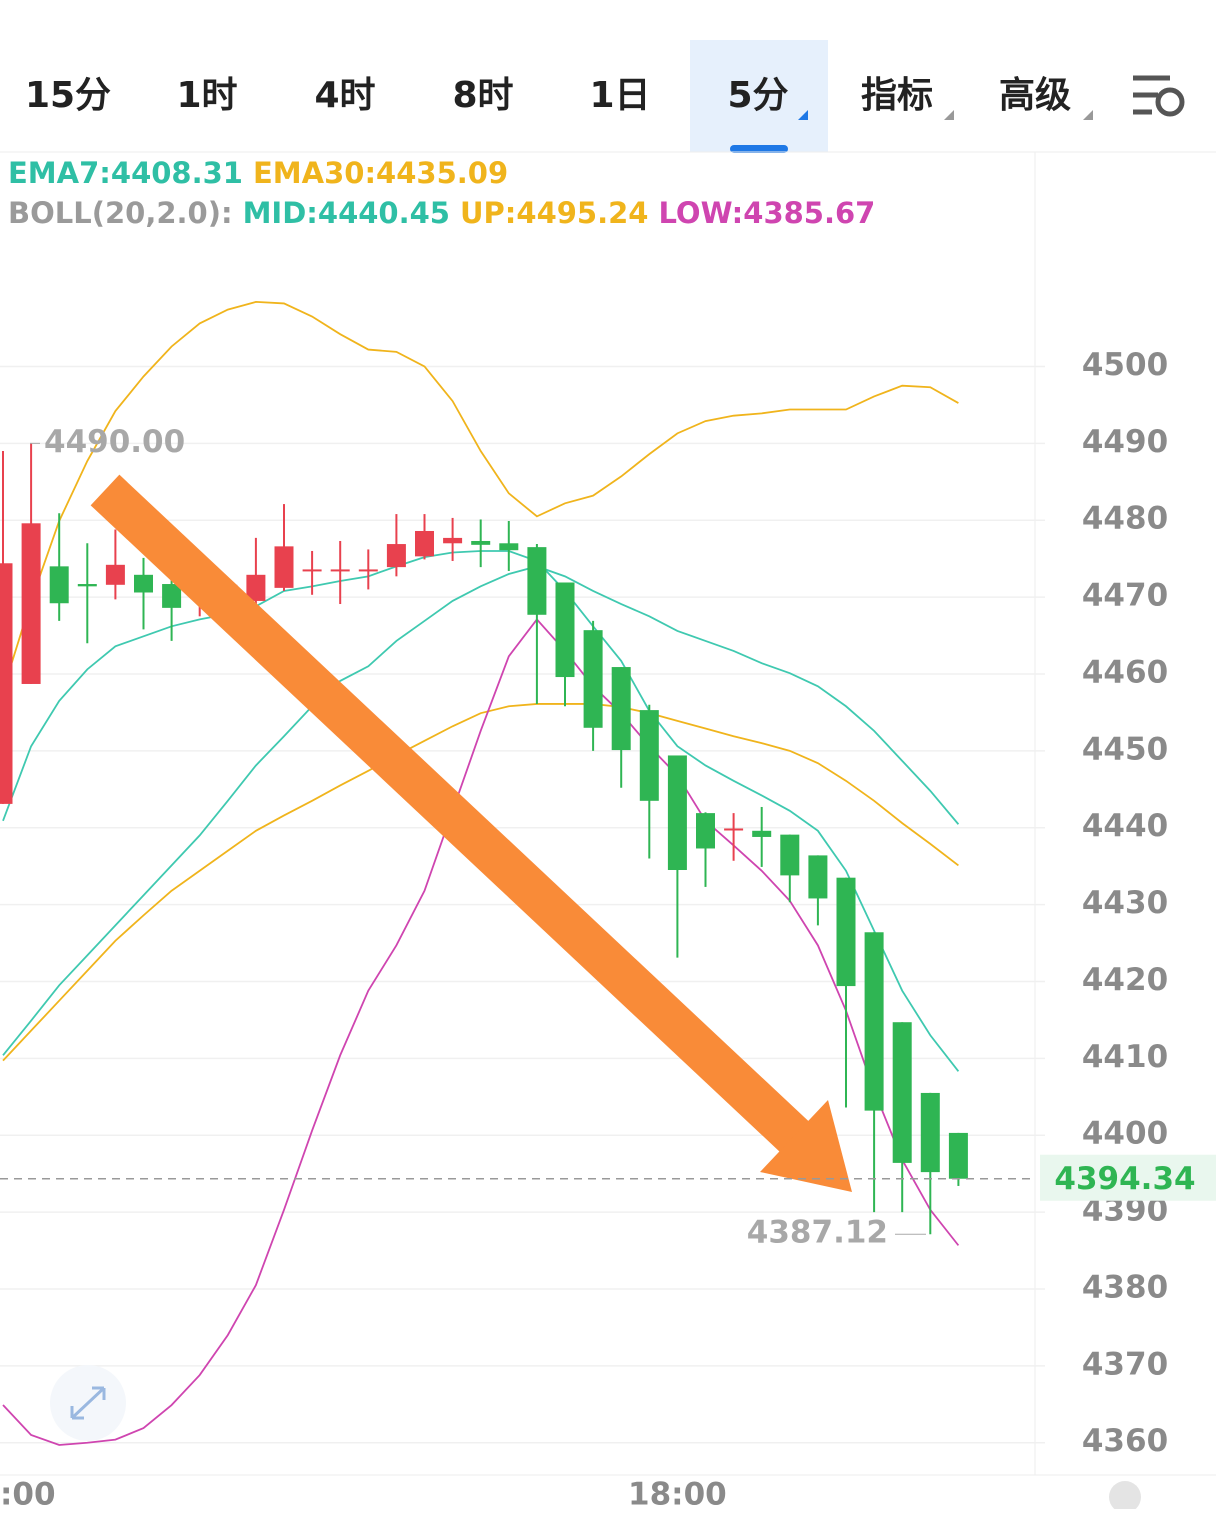 This screenshot has height=1513, width=1216. Describe the element at coordinates (125, 173) in the screenshot. I see `indicator-value: EMA7:4408.31` at that location.